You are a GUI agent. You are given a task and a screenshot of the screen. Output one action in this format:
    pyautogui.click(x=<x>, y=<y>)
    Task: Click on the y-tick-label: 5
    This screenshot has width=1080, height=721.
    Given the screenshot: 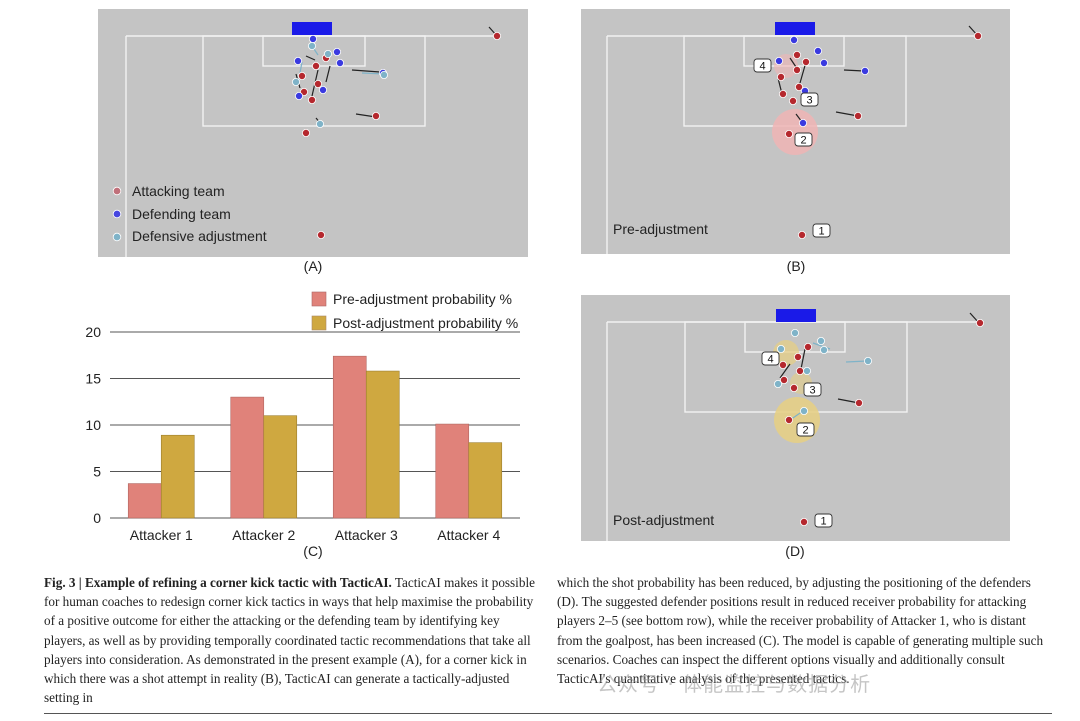 What is the action you would take?
    pyautogui.click(x=97, y=472)
    